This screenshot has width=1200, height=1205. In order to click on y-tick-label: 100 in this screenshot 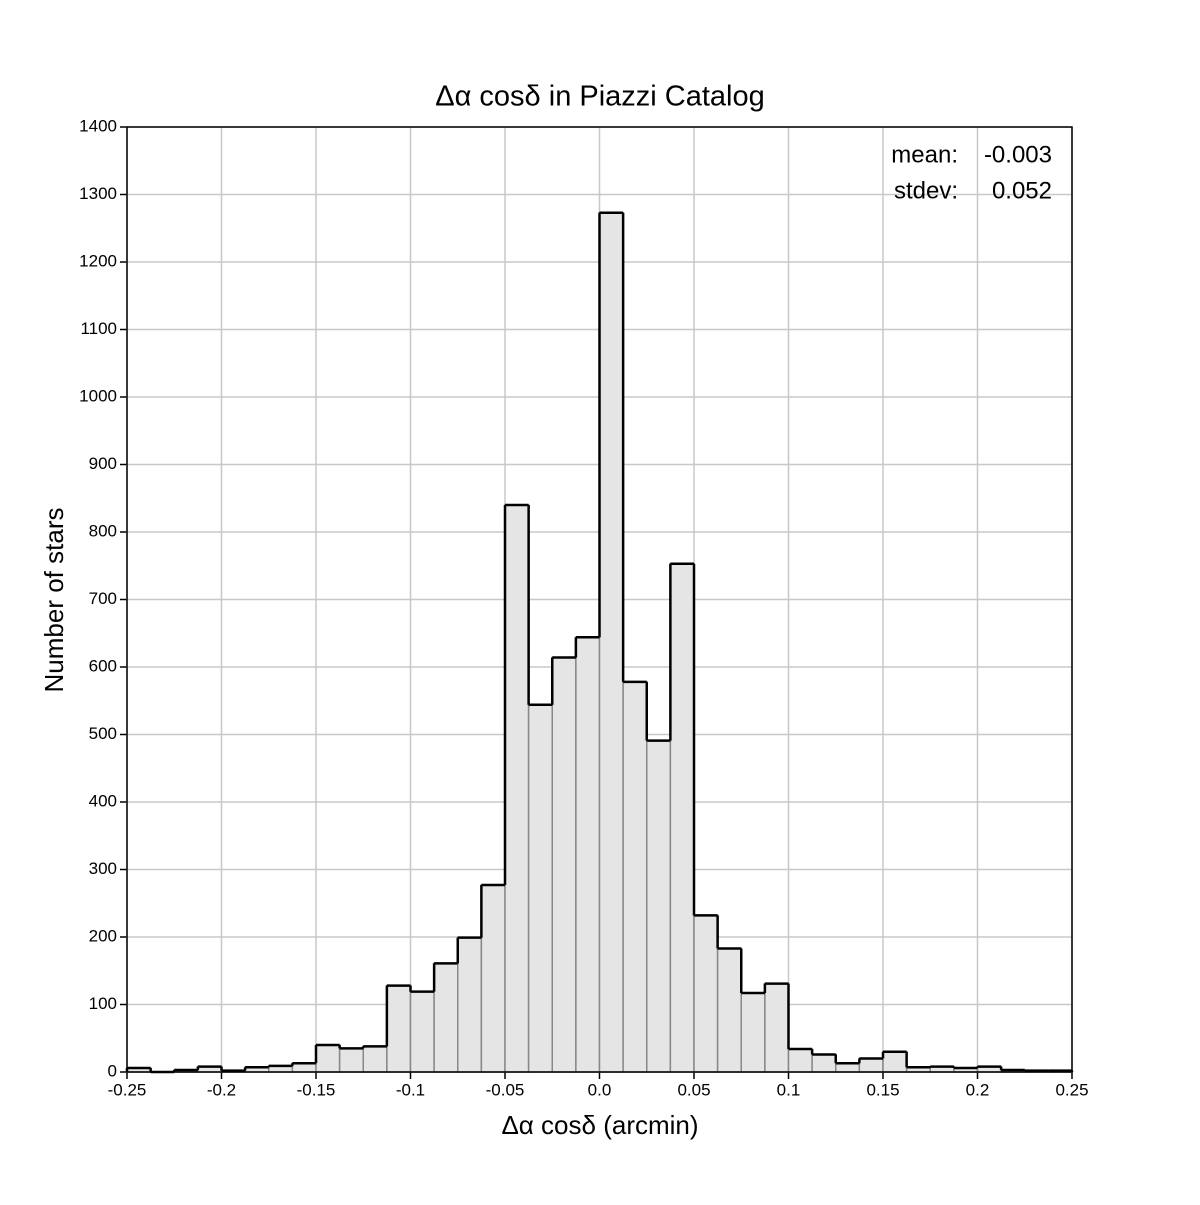, I will do `click(103, 1003)`.